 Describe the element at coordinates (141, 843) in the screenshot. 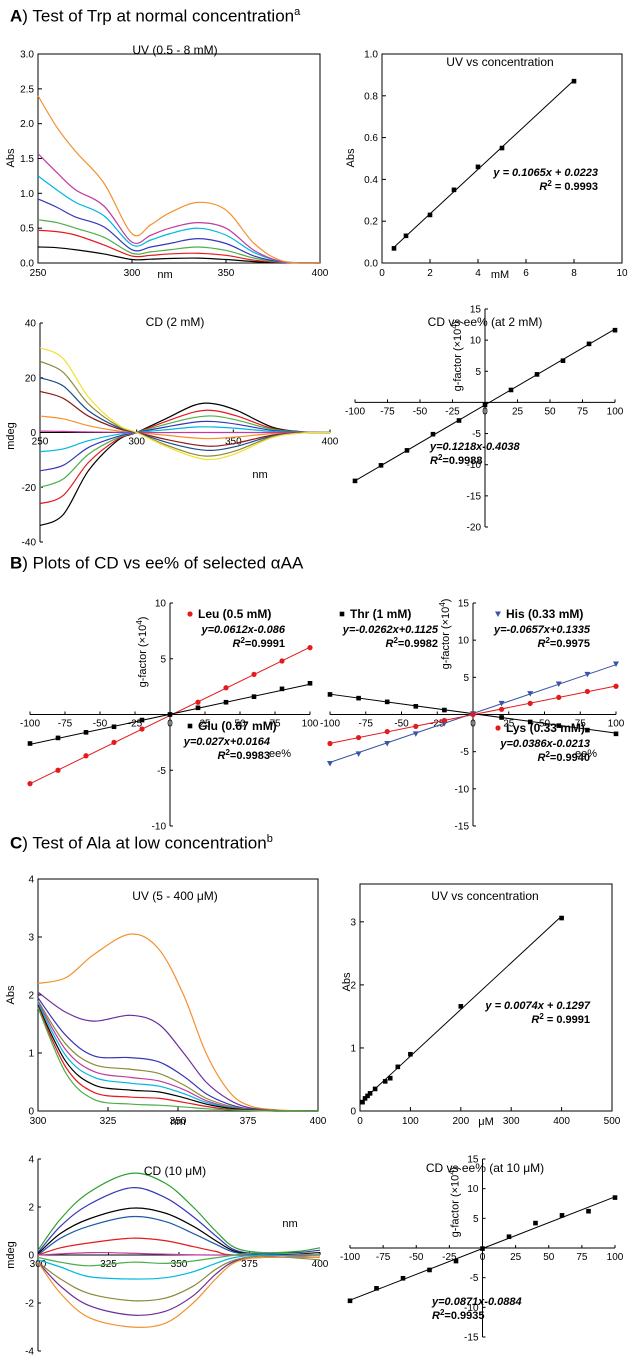

I see `section-c-title: C) Test of Ala at low concentrationb` at that location.